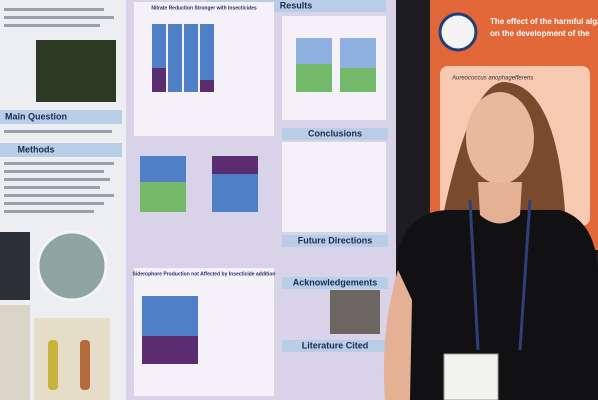  Describe the element at coordinates (544, 21) in the screenshot. I see `poster-title: The effect of the harmful algal species` at that location.